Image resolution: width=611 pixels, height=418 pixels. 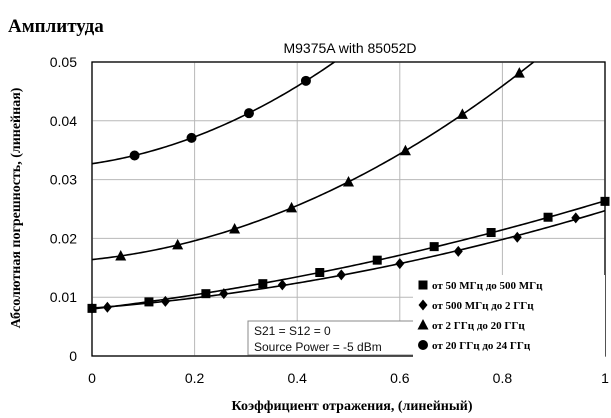 What do you see at coordinates (195, 378) in the screenshot?
I see `x-tick-label: 0.2` at bounding box center [195, 378].